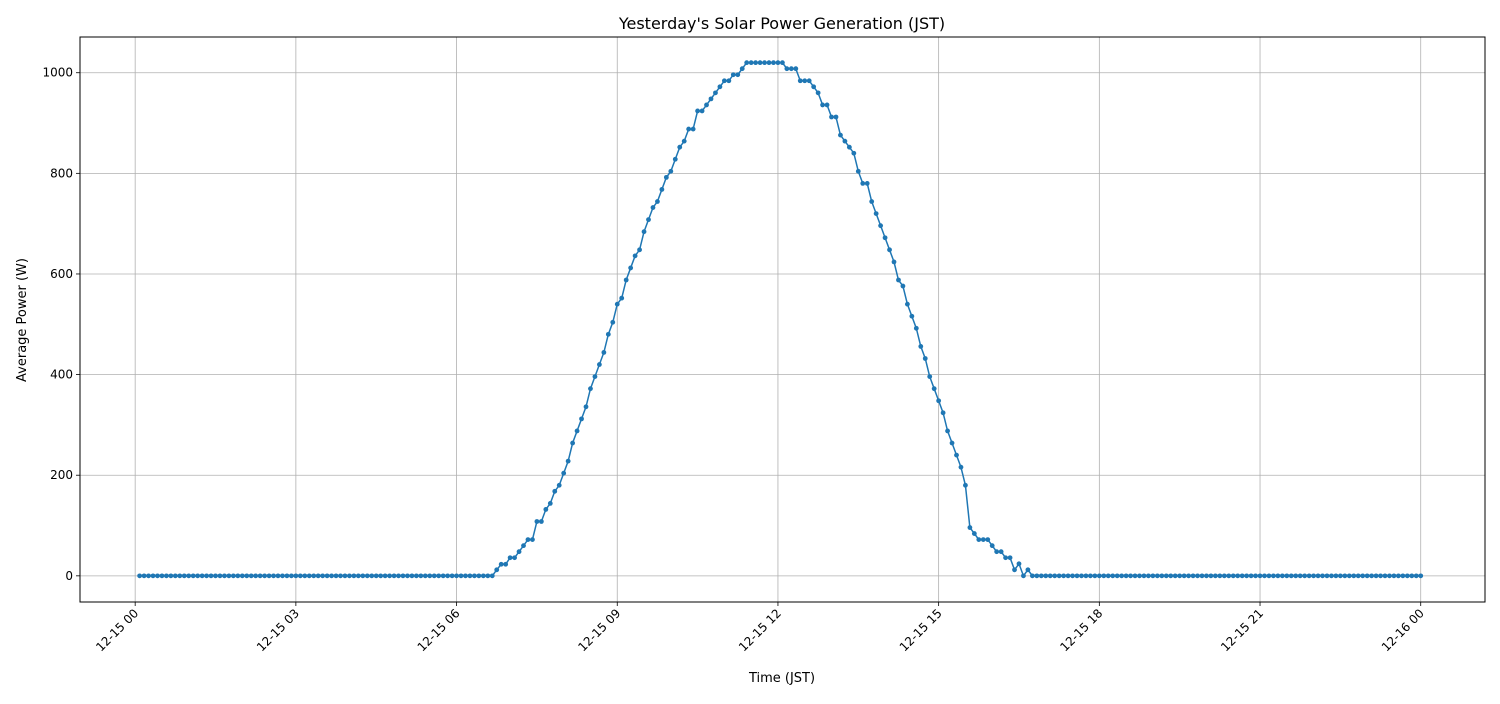 Image resolution: width=1500 pixels, height=704 pixels. Describe the element at coordinates (22, 320) in the screenshot. I see `y-axis-label: Average Power (W)` at that location.